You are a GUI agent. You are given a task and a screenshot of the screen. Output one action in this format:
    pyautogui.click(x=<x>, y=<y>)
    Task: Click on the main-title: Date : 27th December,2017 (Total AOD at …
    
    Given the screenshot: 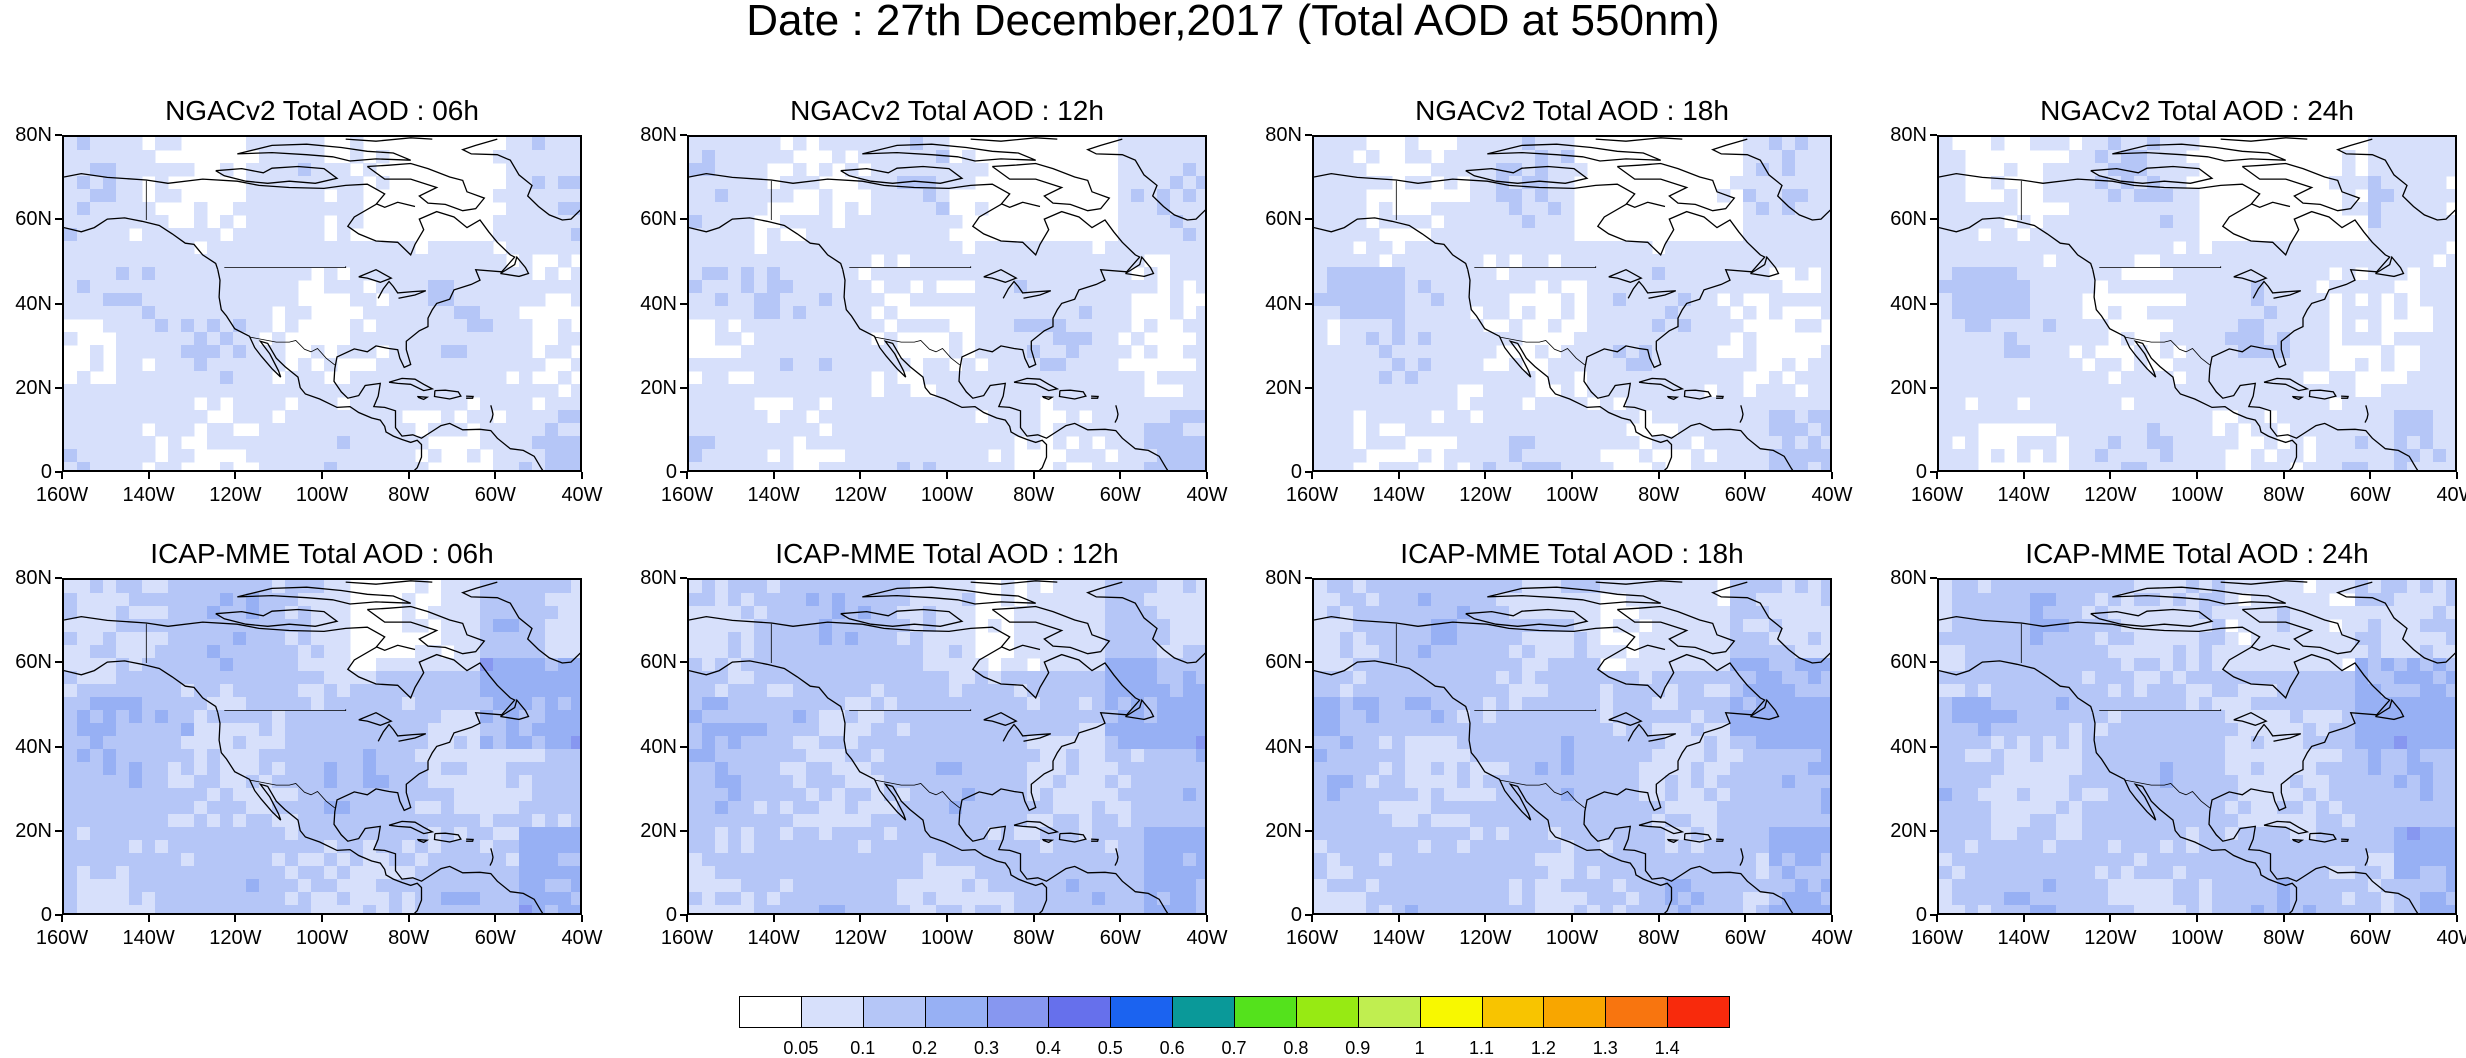 What is the action you would take?
    pyautogui.click(x=1233, y=23)
    